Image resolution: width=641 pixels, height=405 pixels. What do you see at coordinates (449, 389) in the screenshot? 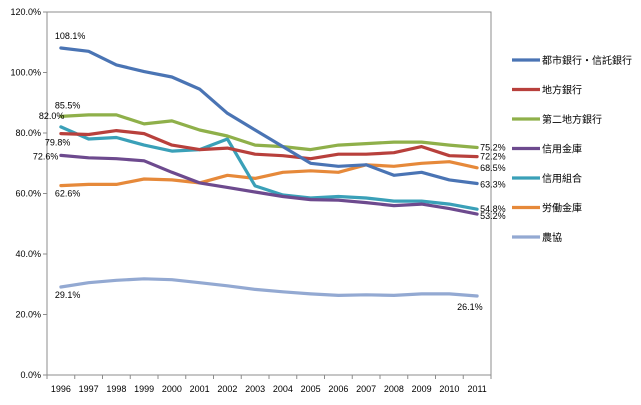
I see `x-tick-label: 2010` at bounding box center [449, 389].